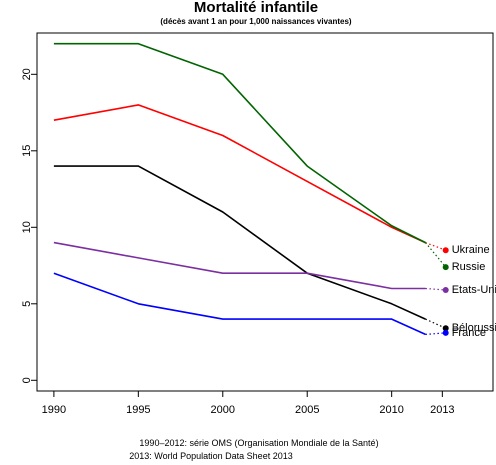 This screenshot has width=496, height=465. Describe the element at coordinates (307, 410) in the screenshot. I see `x-tick-label: 2005` at that location.